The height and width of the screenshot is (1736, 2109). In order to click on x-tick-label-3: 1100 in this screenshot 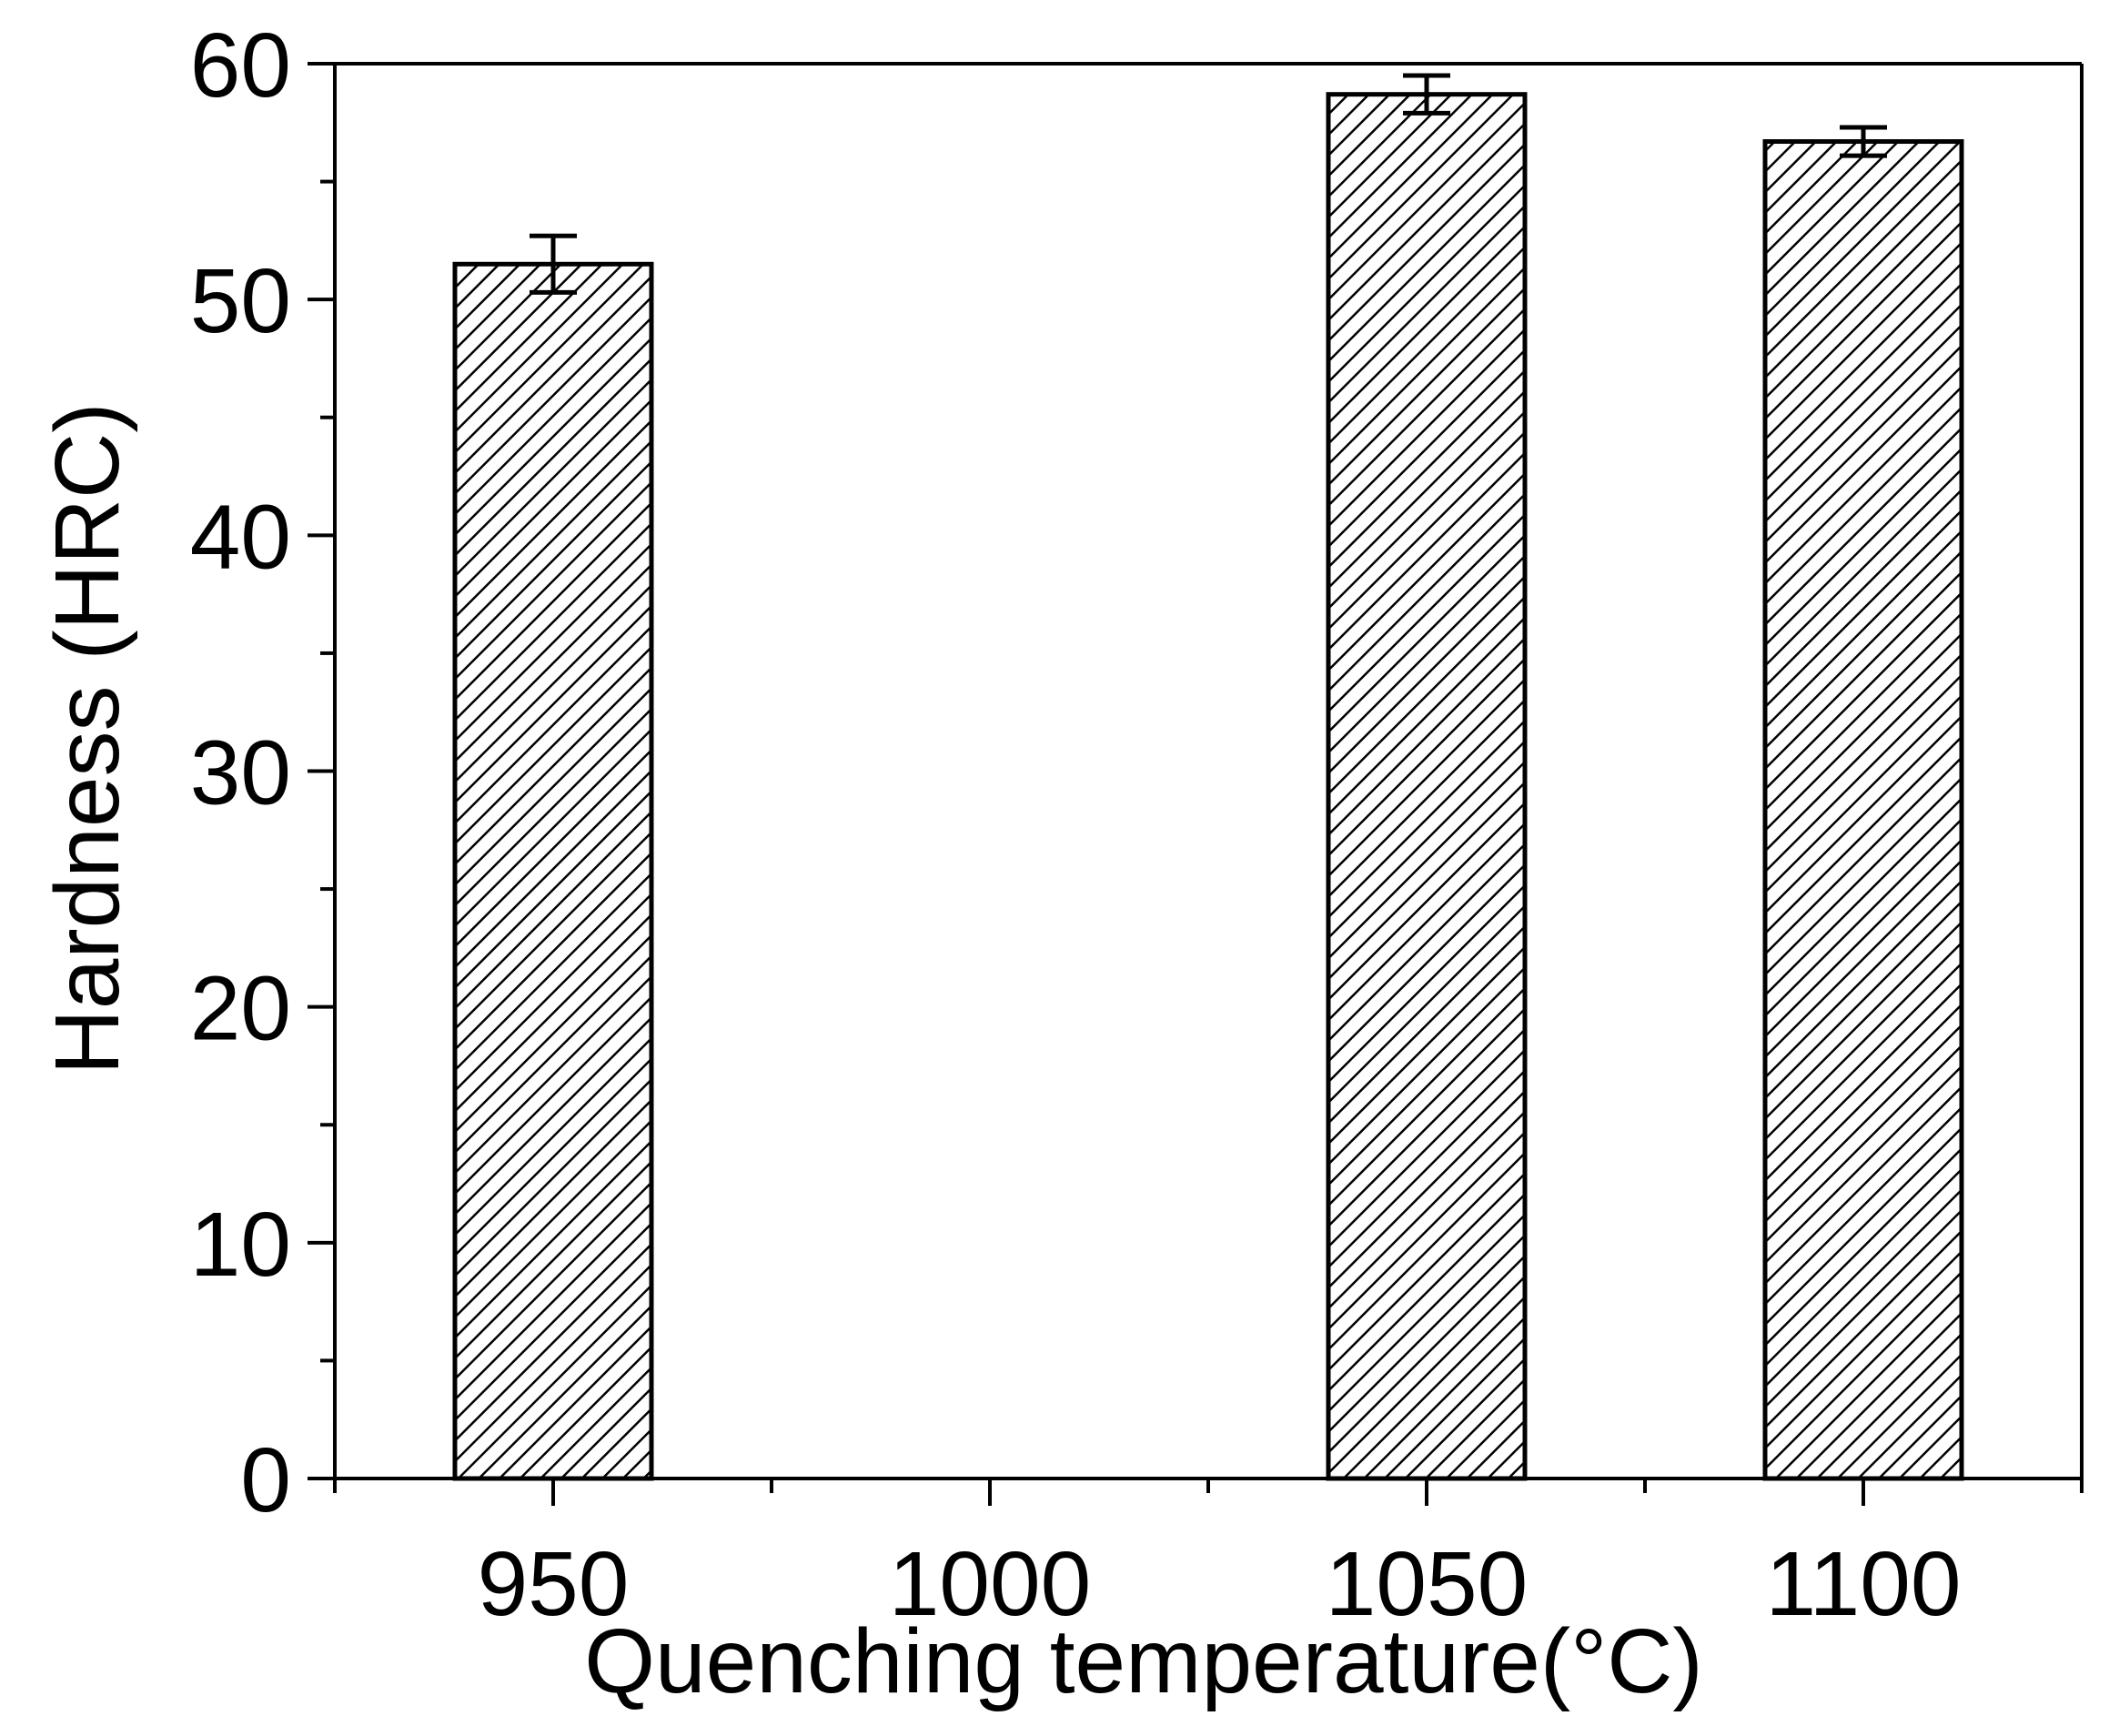, I will do `click(1863, 1584)`.